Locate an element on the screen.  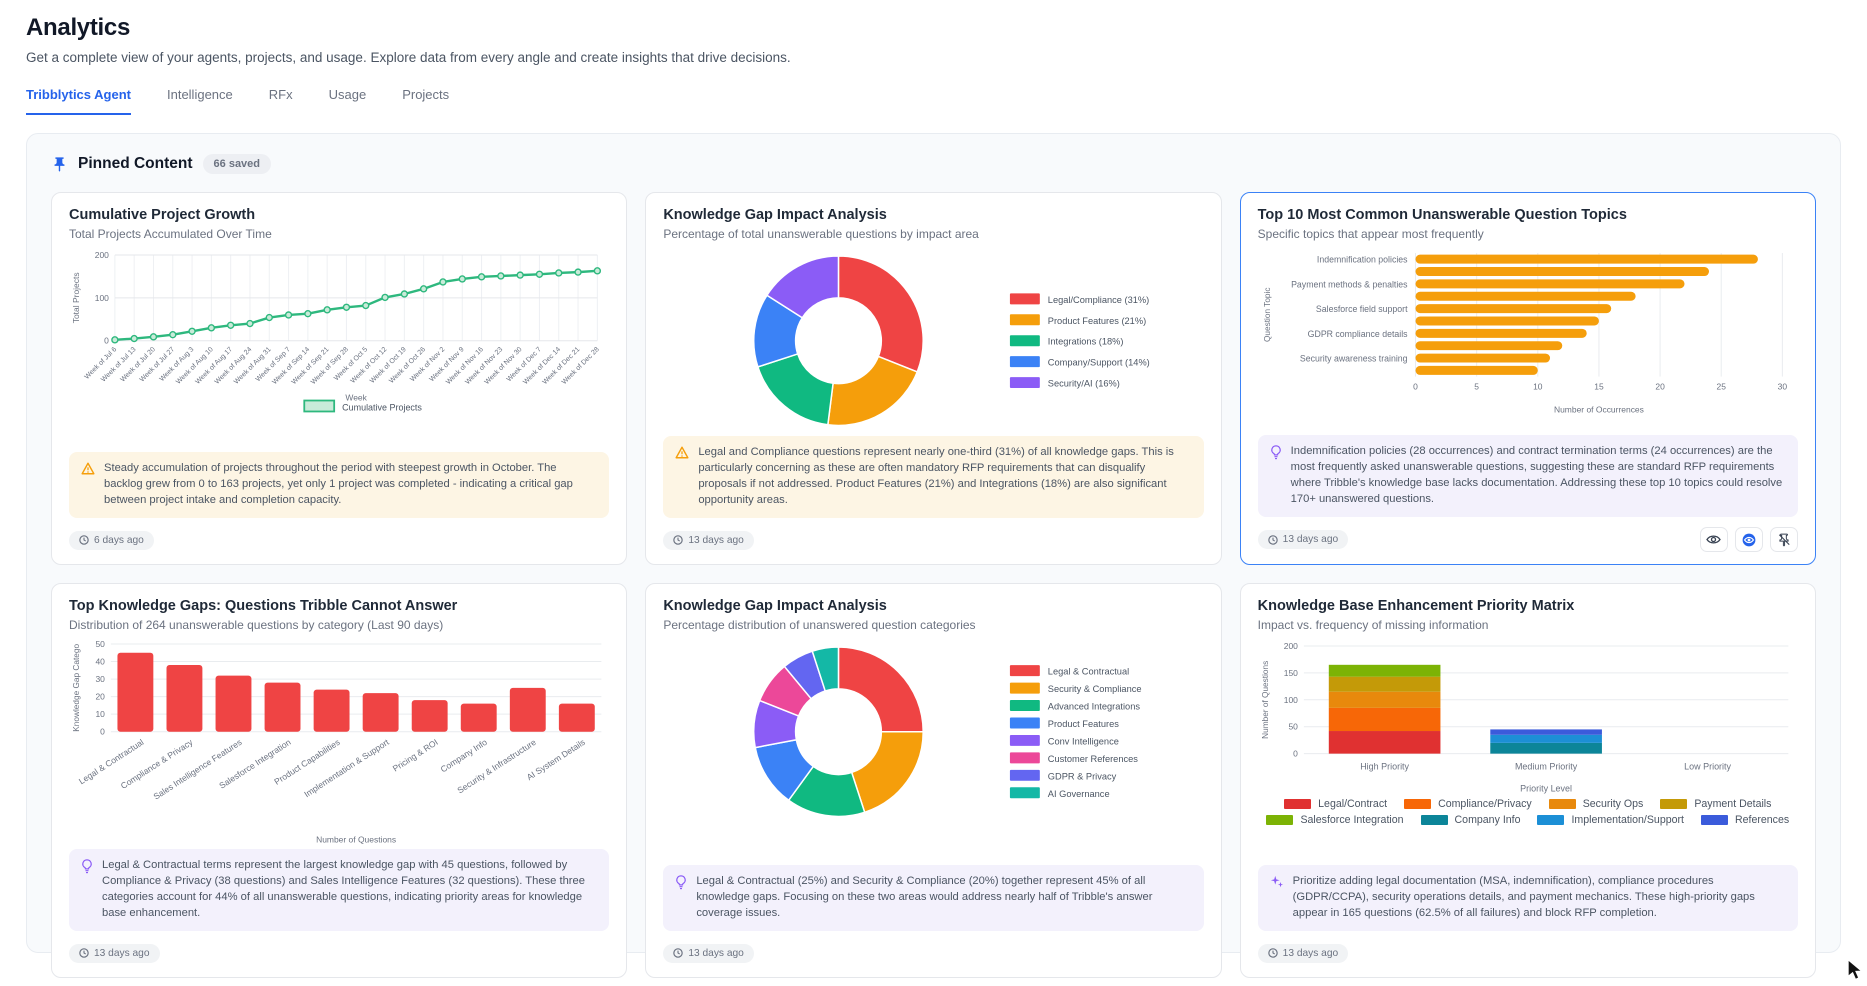
svg-text: Medium Priority is located at coordinates (1546, 767).